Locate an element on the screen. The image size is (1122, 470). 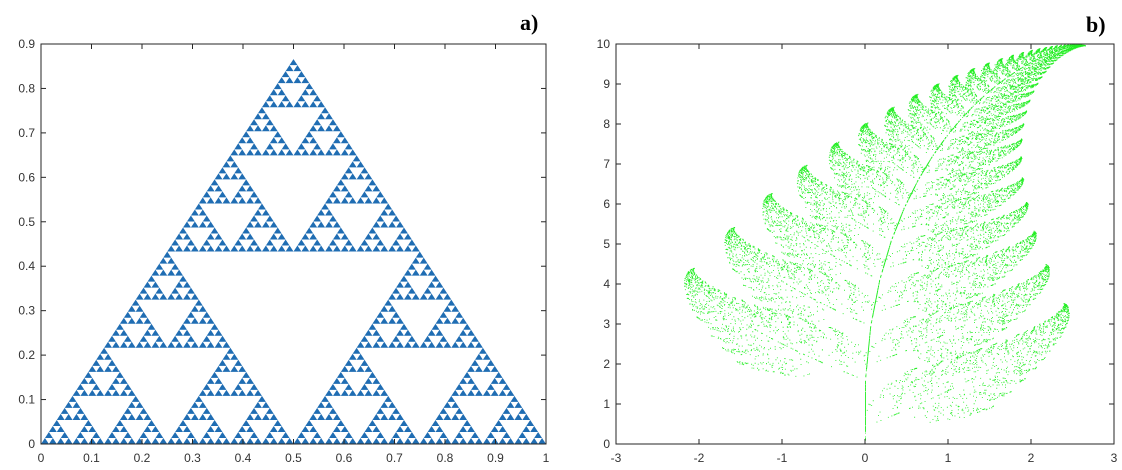
x-tick-label: -2 is located at coordinates (699, 458).